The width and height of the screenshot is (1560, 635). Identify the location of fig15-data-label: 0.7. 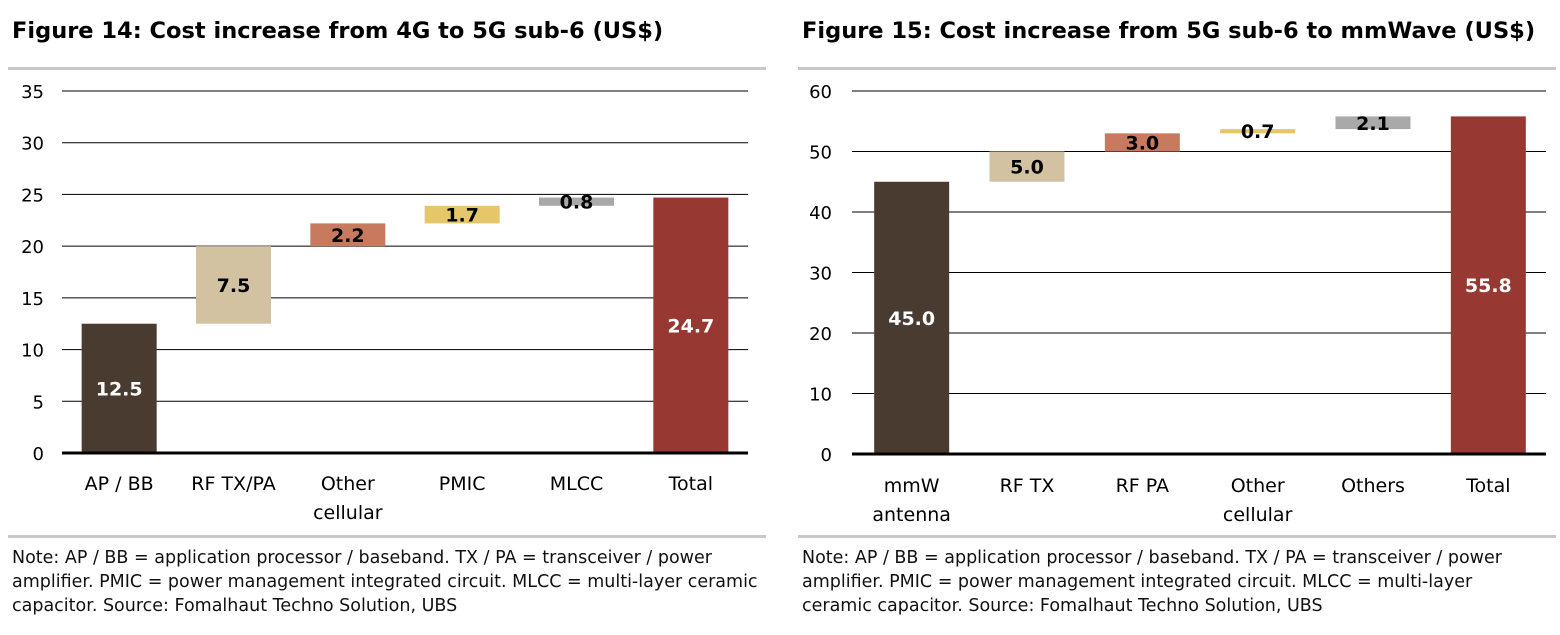
(1258, 132).